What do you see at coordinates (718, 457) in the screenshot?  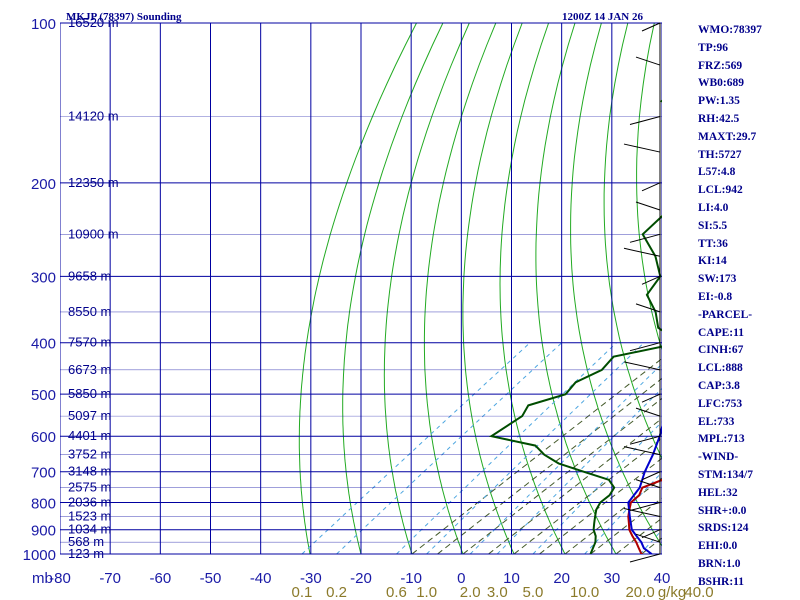 I see `index-item: -WIND-` at bounding box center [718, 457].